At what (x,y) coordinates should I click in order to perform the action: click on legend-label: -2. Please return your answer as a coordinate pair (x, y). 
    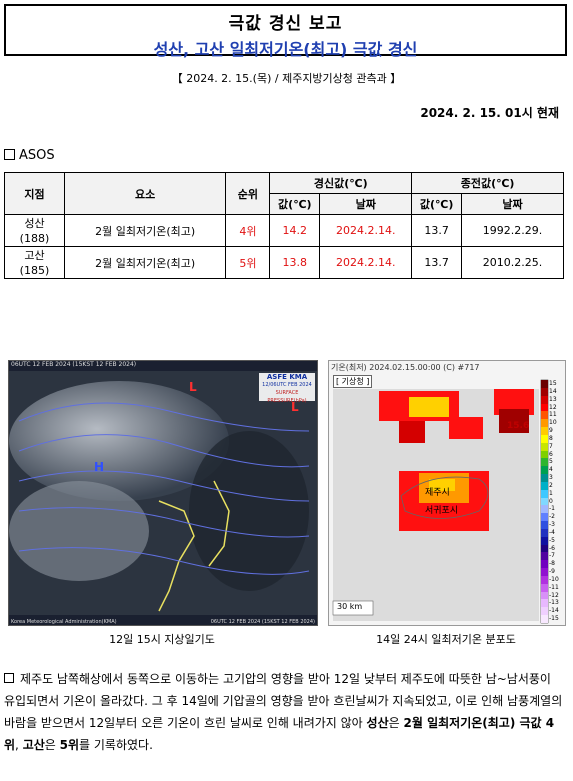
    Looking at the image, I should click on (552, 517).